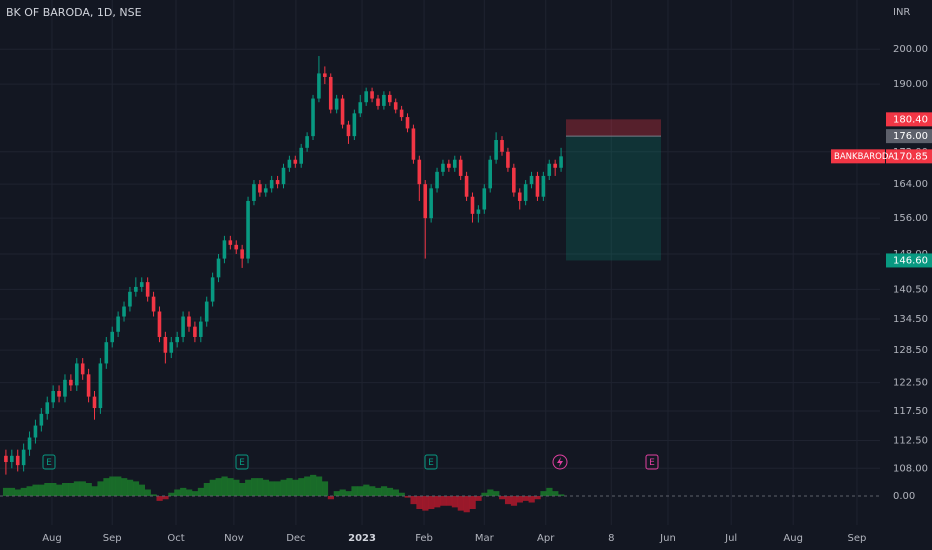 The height and width of the screenshot is (550, 932). I want to click on x-tick-label: Aug, so click(52, 538).